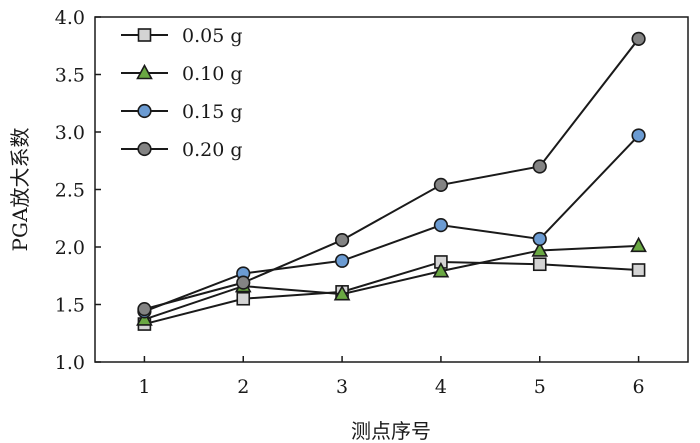 The image size is (700, 443). Describe the element at coordinates (212, 112) in the screenshot. I see `legend-label: 0.15 g` at that location.